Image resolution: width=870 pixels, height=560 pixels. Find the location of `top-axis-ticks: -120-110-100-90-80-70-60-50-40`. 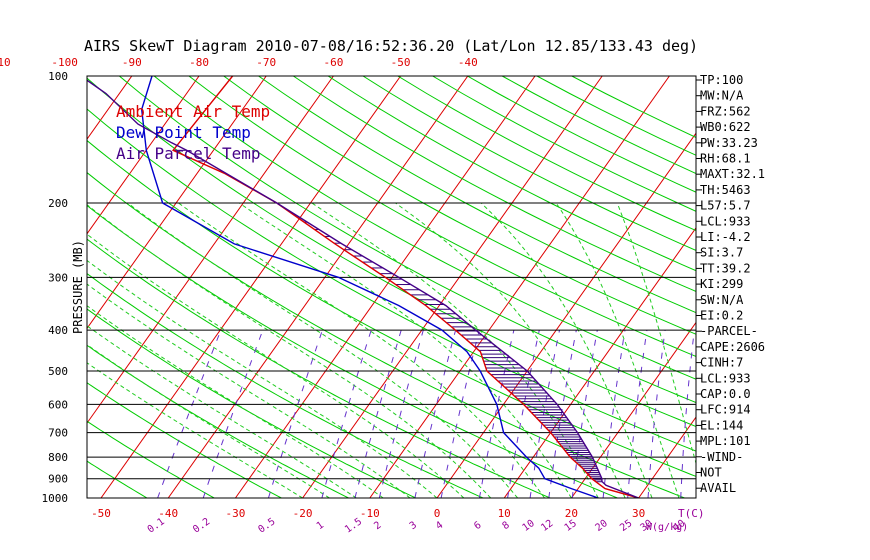

top-axis-ticks: -120-110-100-90-80-70-60-50-40 is located at coordinates (239, 62).